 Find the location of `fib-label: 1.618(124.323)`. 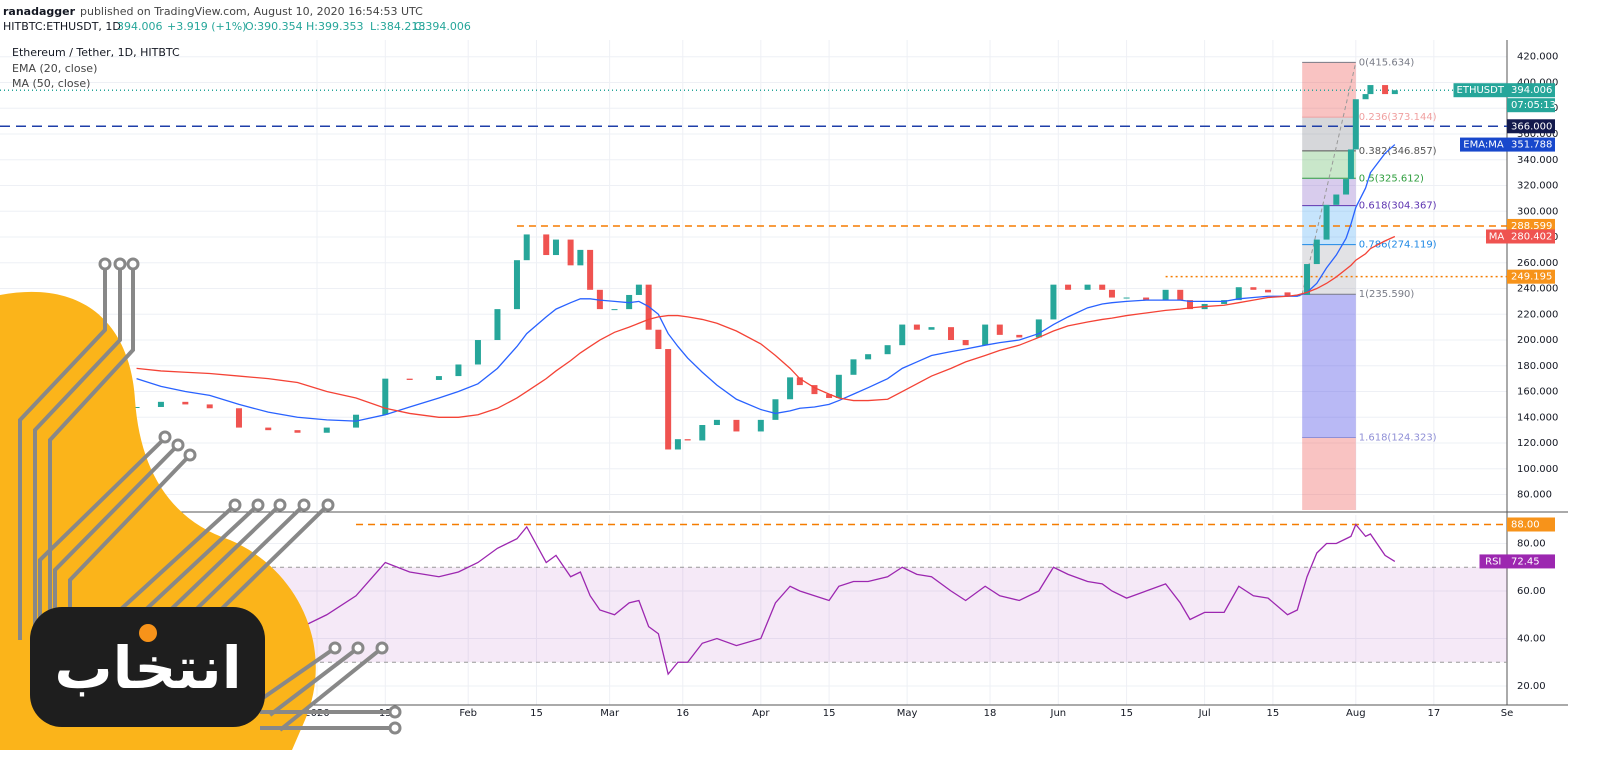

fib-label: 1.618(124.323) is located at coordinates (1398, 437).